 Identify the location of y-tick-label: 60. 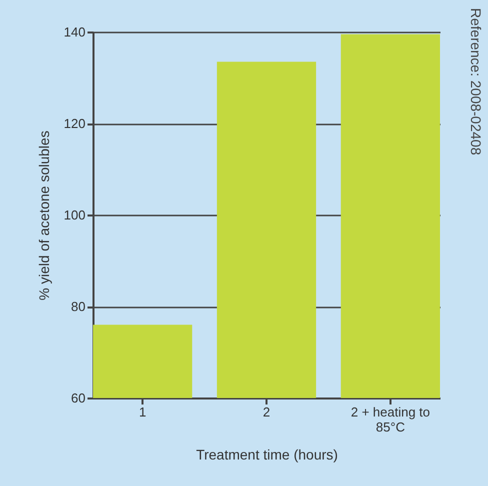
(78, 398).